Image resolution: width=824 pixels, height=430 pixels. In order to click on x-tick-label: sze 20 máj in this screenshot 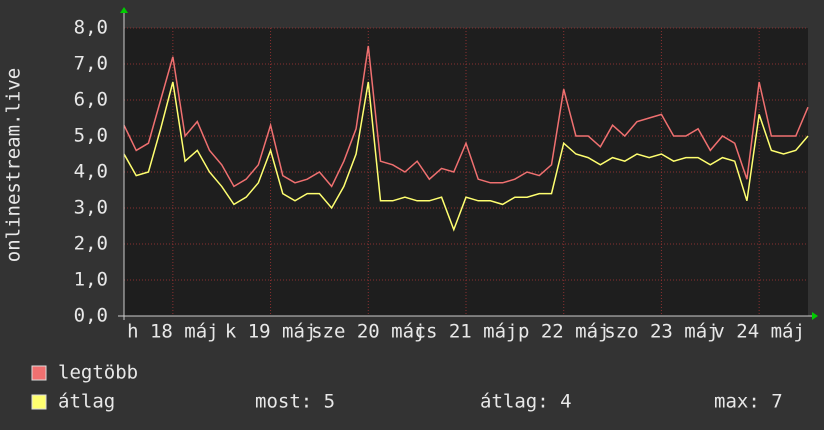, I will do `click(368, 332)`.